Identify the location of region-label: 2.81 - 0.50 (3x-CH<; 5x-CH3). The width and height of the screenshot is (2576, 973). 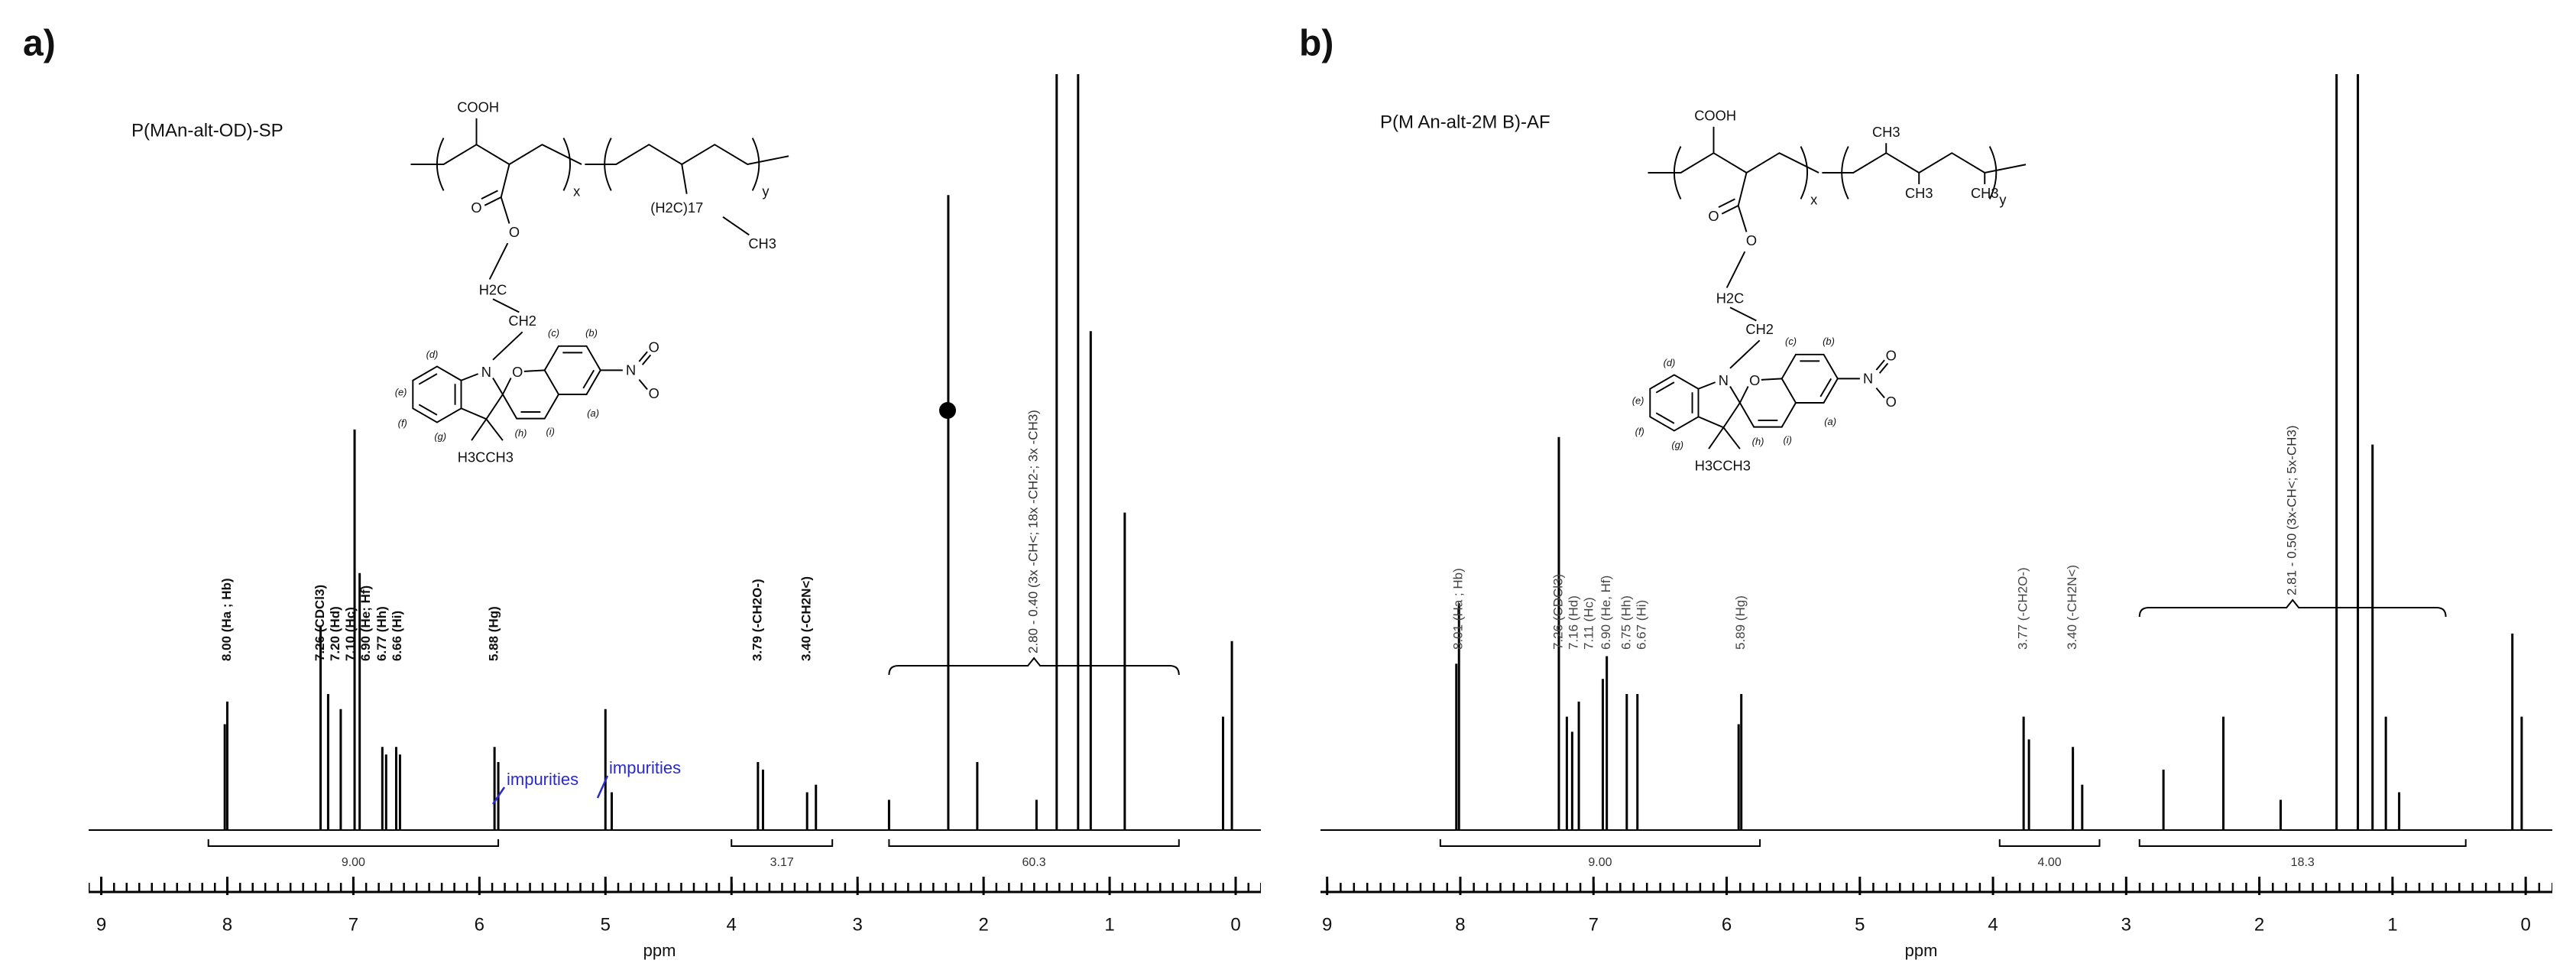
(2292, 511).